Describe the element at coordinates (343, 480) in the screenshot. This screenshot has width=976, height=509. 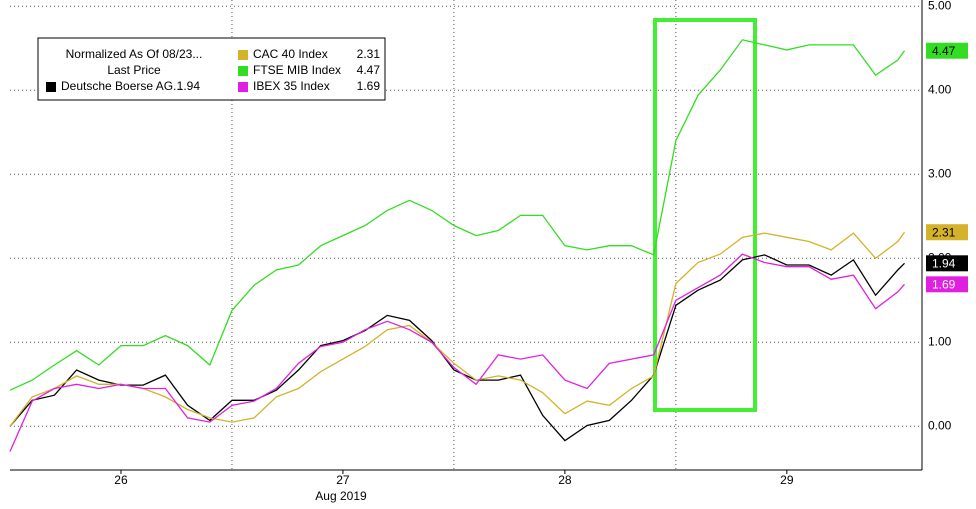
I see `x-tick-label: 27` at that location.